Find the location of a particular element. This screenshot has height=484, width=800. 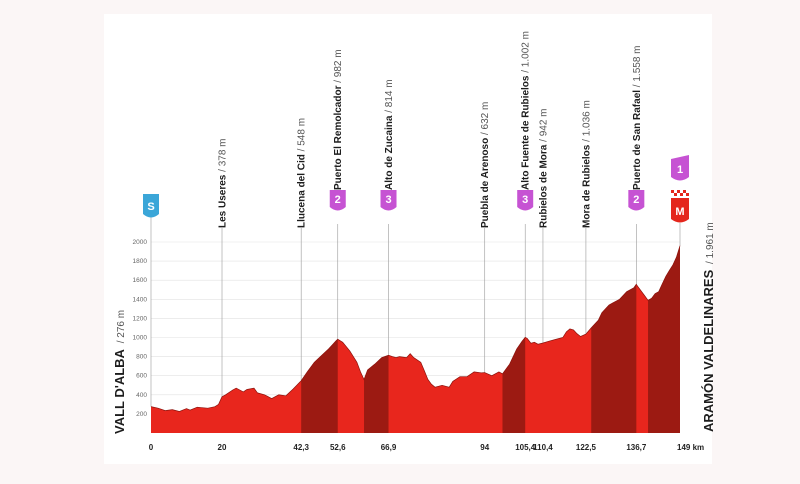

y-tick-label: 1000 is located at coordinates (140, 338).